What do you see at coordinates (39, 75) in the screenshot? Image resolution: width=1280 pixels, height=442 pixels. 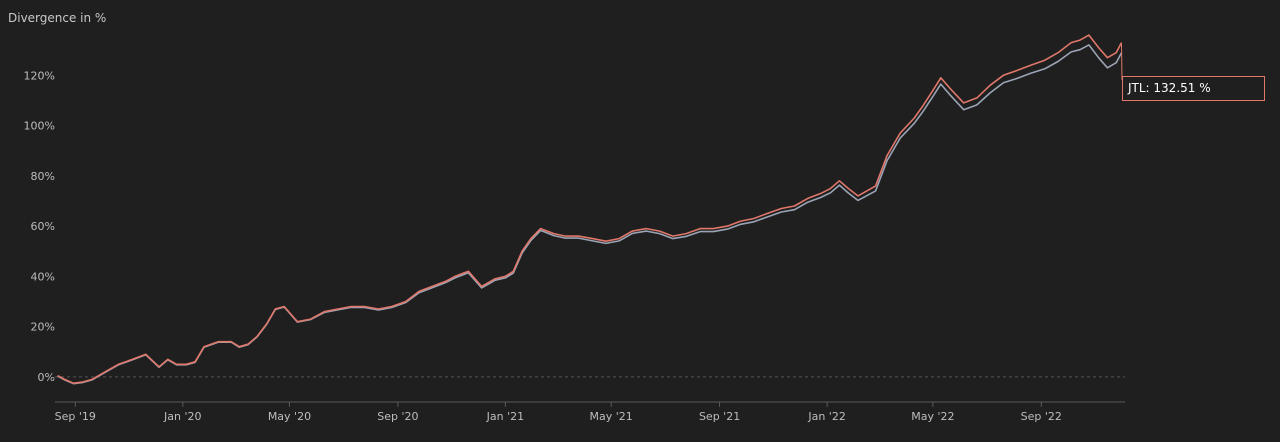 I see `y-tick-label: 120%` at bounding box center [39, 75].